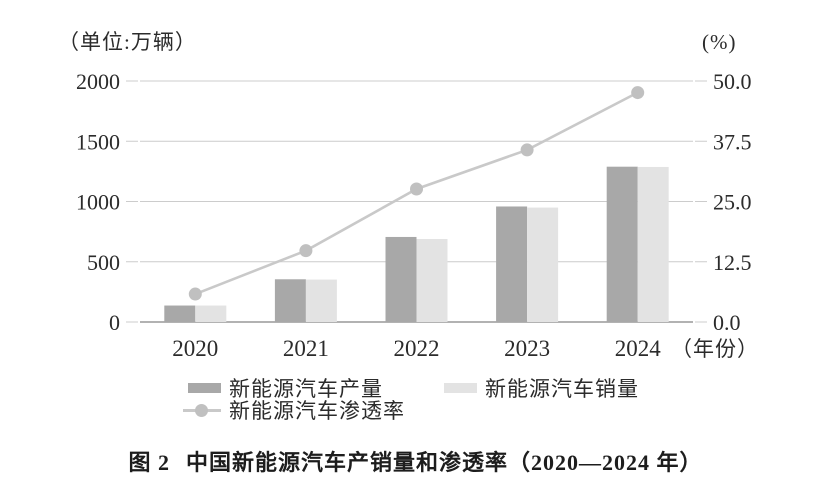  I want to click on right-axis-tick-label: 25.0, so click(732, 202).